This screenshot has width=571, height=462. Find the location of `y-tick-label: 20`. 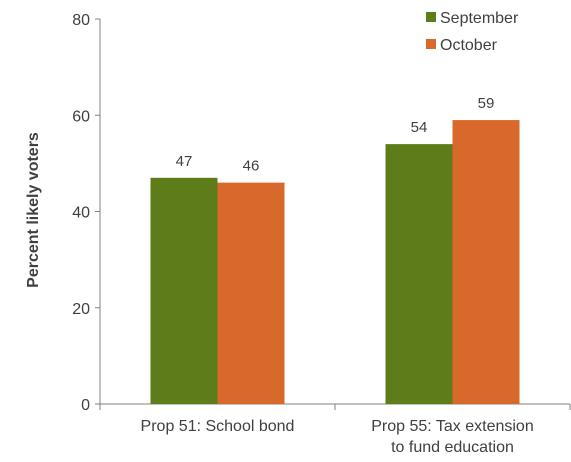

y-tick-label: 20 is located at coordinates (81, 309).